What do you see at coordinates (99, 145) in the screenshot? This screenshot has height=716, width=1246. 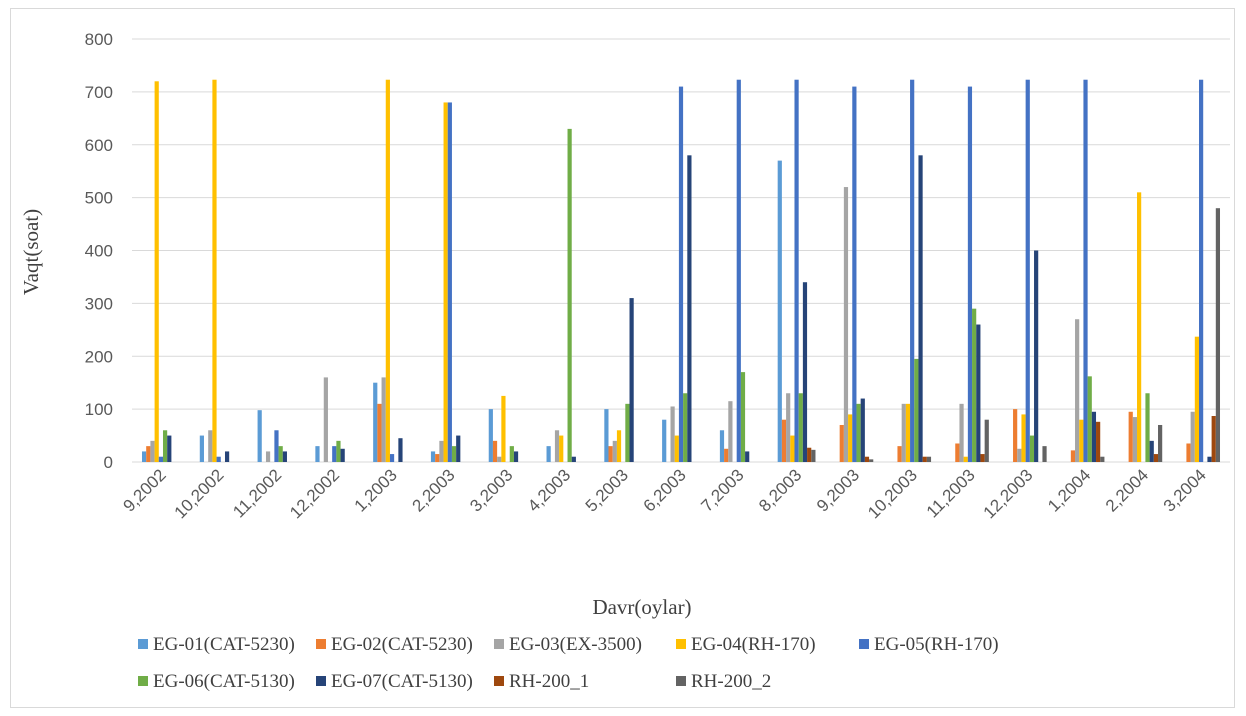 I see `y-tick-label: 600` at bounding box center [99, 145].